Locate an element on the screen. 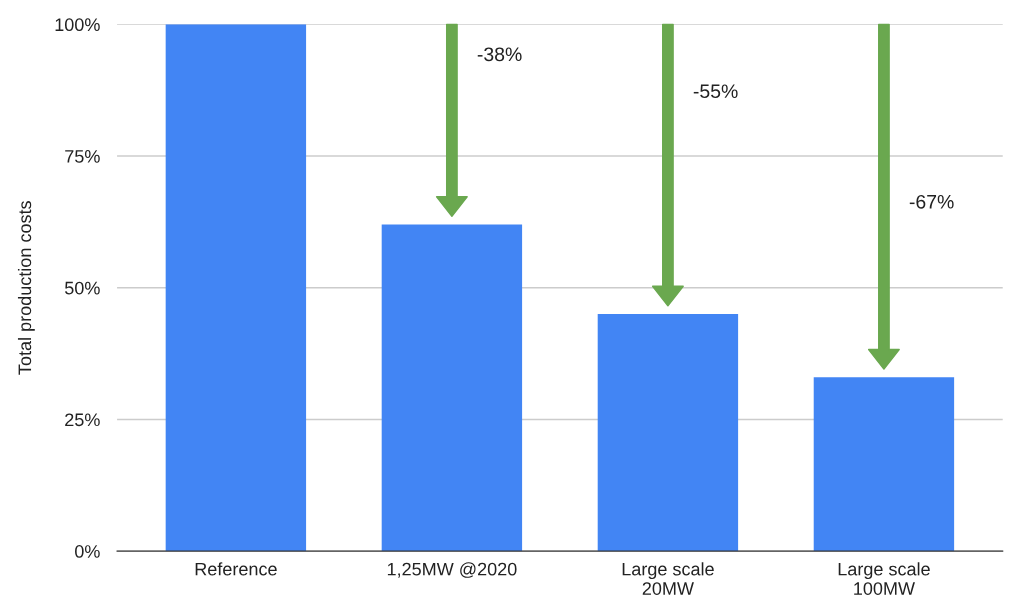  y-tick-label: 50% is located at coordinates (82, 288).